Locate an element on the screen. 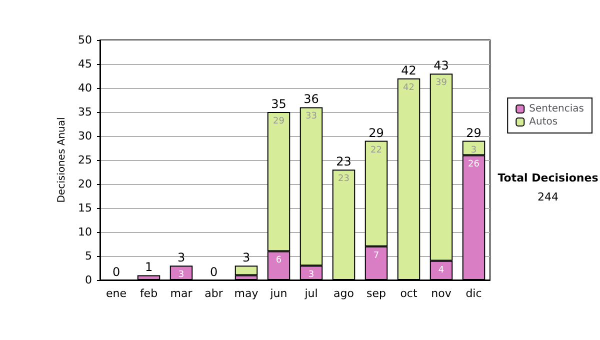 Image resolution: width=600 pixels, height=340 pixels. y-tick-label: 15 is located at coordinates (85, 208).